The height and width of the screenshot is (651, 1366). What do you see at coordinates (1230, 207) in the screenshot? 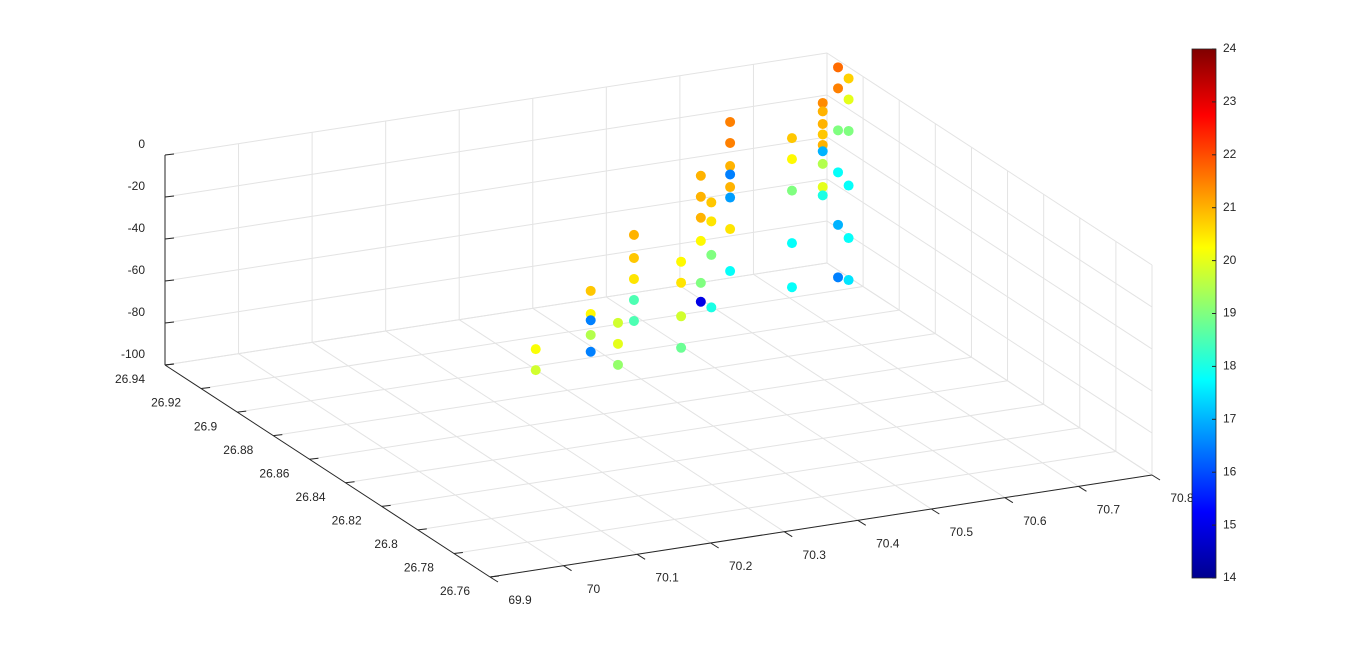
I see `colorbar-tick-label: 21` at bounding box center [1230, 207].